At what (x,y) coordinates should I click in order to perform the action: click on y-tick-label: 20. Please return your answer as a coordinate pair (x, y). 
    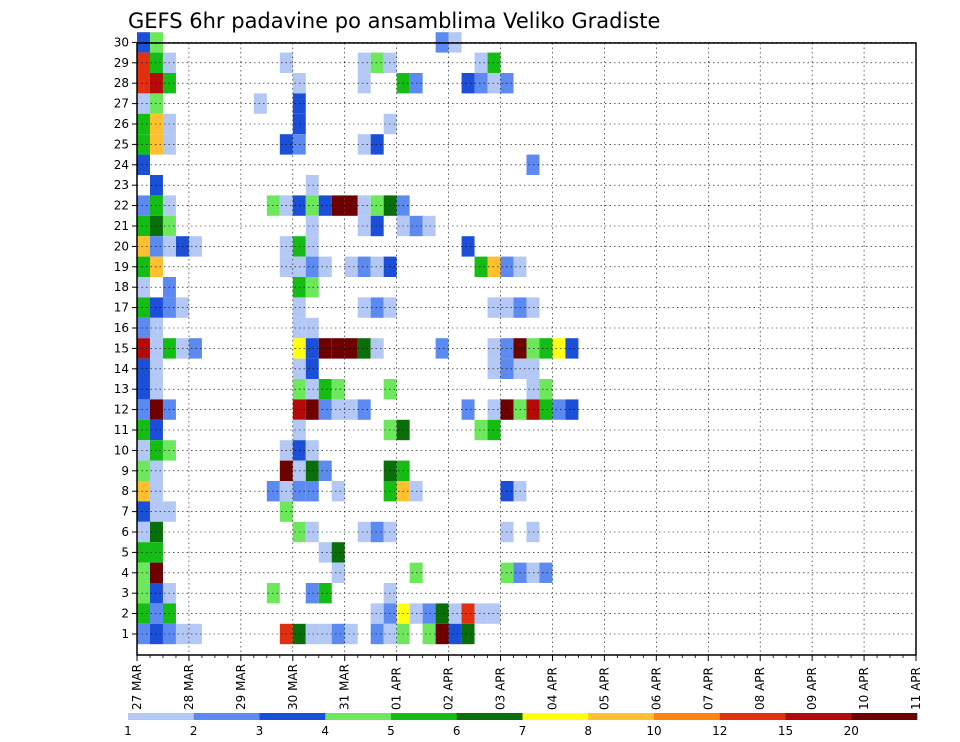
    Looking at the image, I should click on (121, 246).